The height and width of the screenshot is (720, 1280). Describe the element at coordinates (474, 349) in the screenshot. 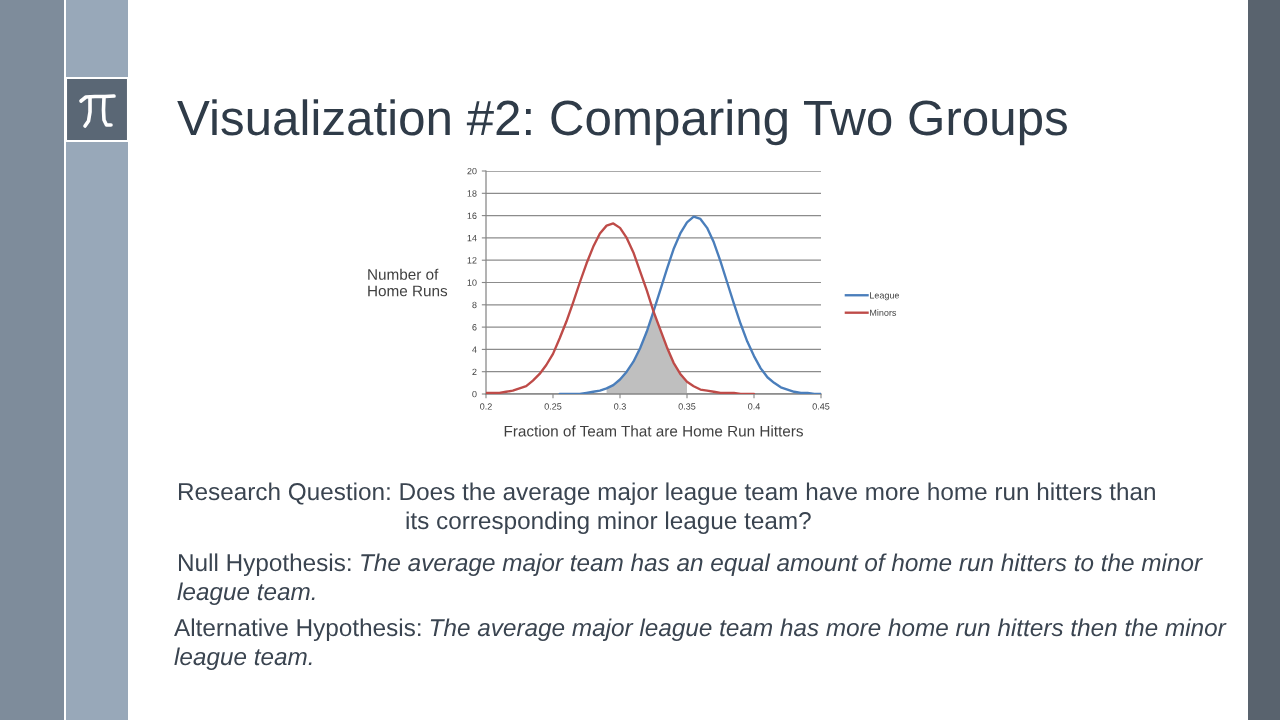

I see `y-tick-label: 4` at that location.